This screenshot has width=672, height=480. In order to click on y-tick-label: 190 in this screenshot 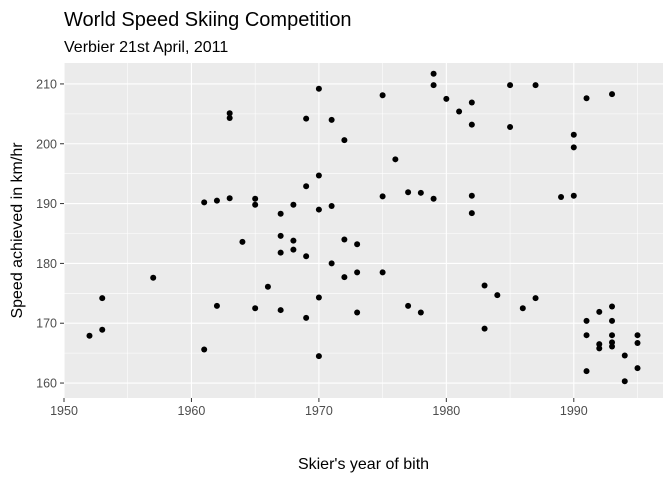, I will do `click(46, 204)`.